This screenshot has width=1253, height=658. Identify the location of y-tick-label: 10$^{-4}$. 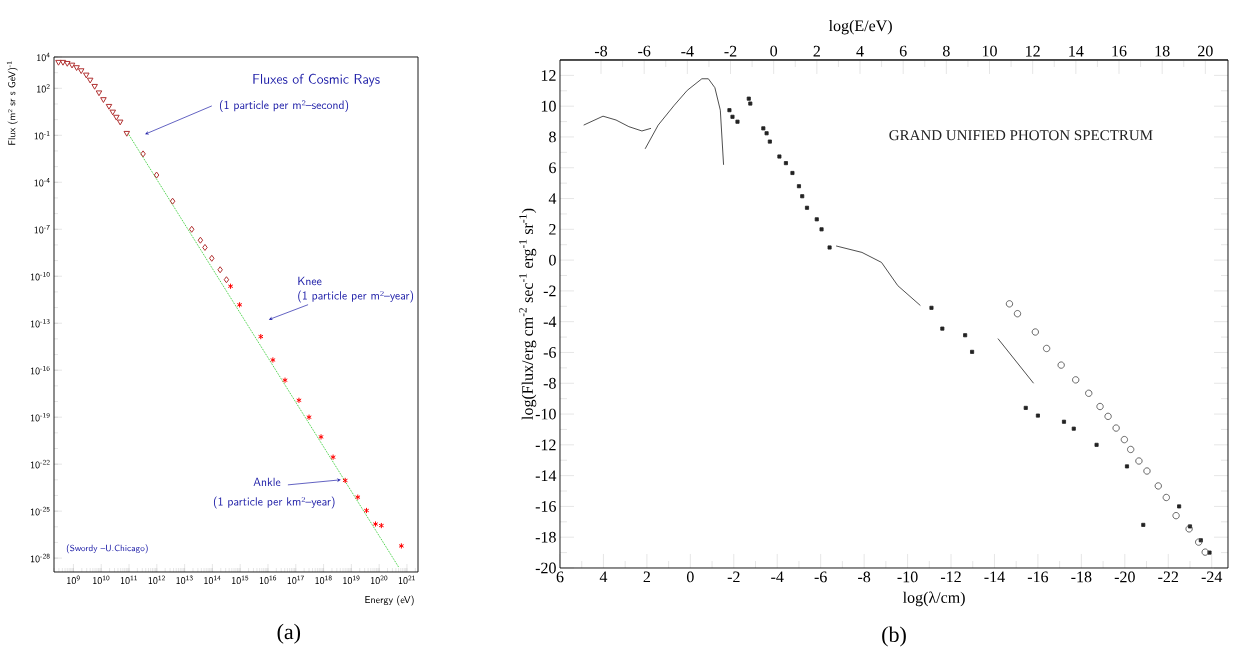
(42, 182).